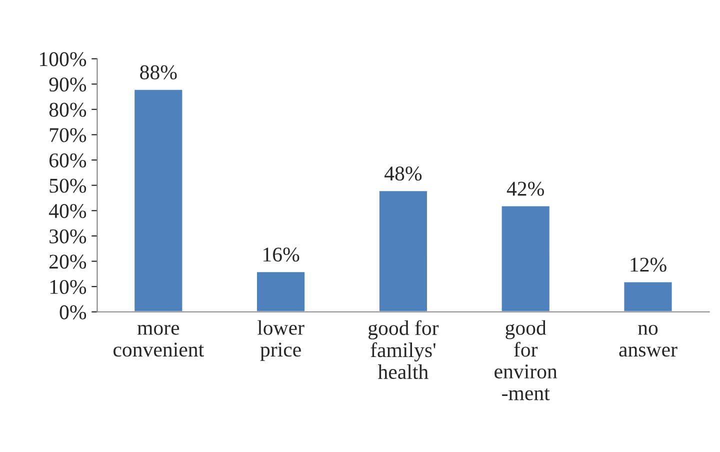 This screenshot has height=452, width=720. What do you see at coordinates (67, 84) in the screenshot?
I see `y-tick-label: 90%` at bounding box center [67, 84].